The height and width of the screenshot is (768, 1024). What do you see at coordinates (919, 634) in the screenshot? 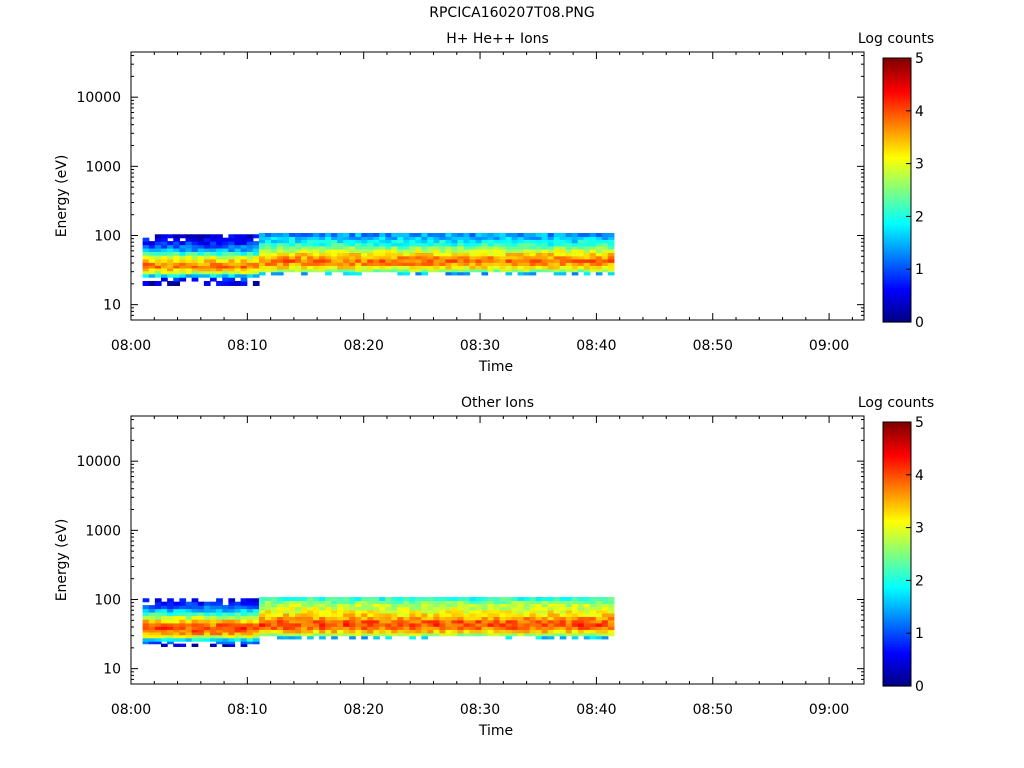
I see `colorbar-tick-label: 1` at bounding box center [919, 634].